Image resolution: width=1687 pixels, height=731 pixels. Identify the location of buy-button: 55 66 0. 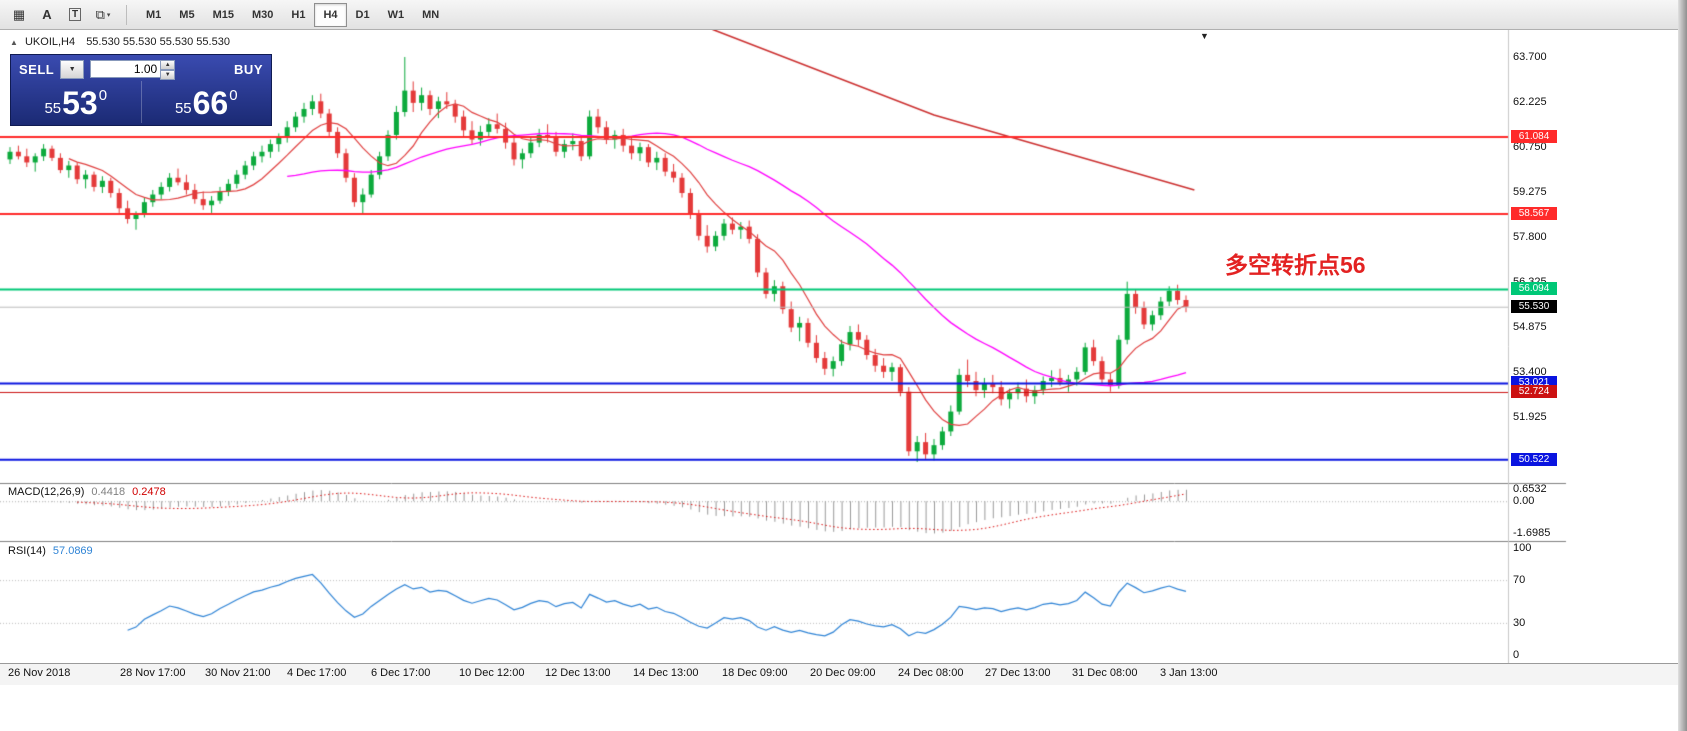
(207, 102).